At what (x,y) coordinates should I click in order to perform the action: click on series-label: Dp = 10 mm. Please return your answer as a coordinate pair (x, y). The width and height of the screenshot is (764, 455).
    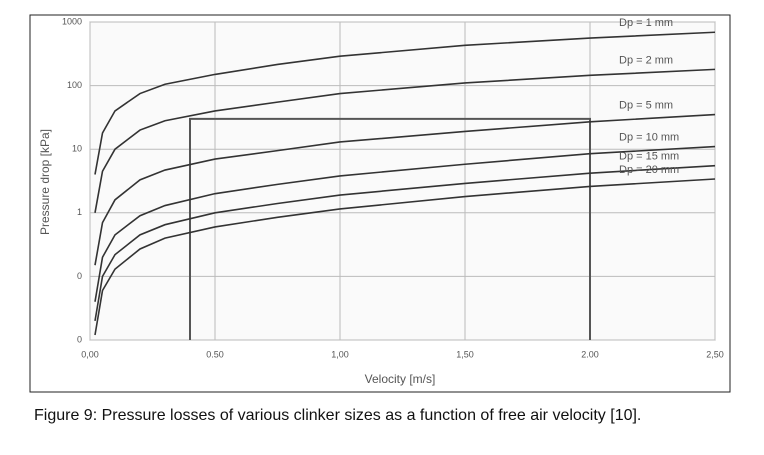
    Looking at the image, I should click on (649, 137).